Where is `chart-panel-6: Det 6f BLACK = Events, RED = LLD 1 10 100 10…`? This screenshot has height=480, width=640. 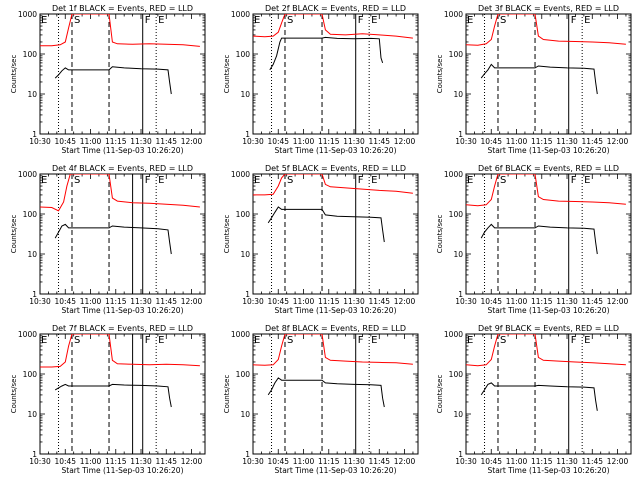 chart-panel-6: Det 6f BLACK = Events, RED = LLD 1 10 100 10… is located at coordinates (534, 239).